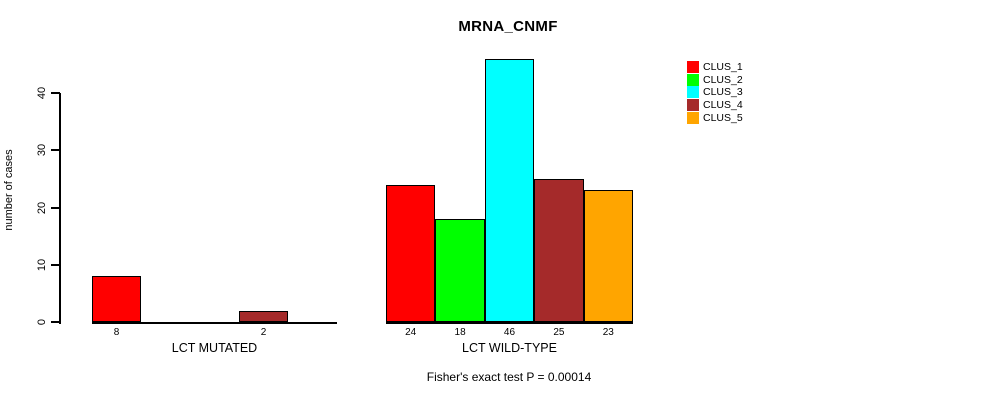  I want to click on bar-value-label: 23, so click(608, 332).